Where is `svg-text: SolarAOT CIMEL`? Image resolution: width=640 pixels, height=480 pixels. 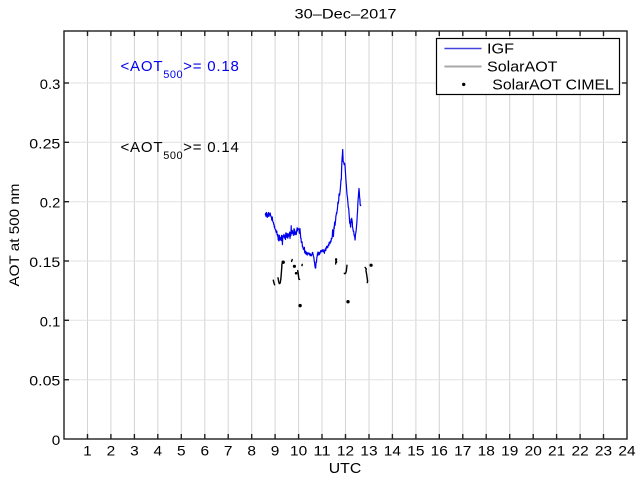
svg-text: SolarAOT CIMEL is located at coordinates (553, 85).